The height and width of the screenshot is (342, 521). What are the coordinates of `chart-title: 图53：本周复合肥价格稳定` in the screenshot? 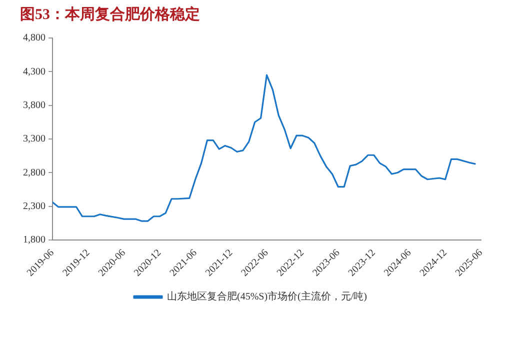 It's located at (110, 13).